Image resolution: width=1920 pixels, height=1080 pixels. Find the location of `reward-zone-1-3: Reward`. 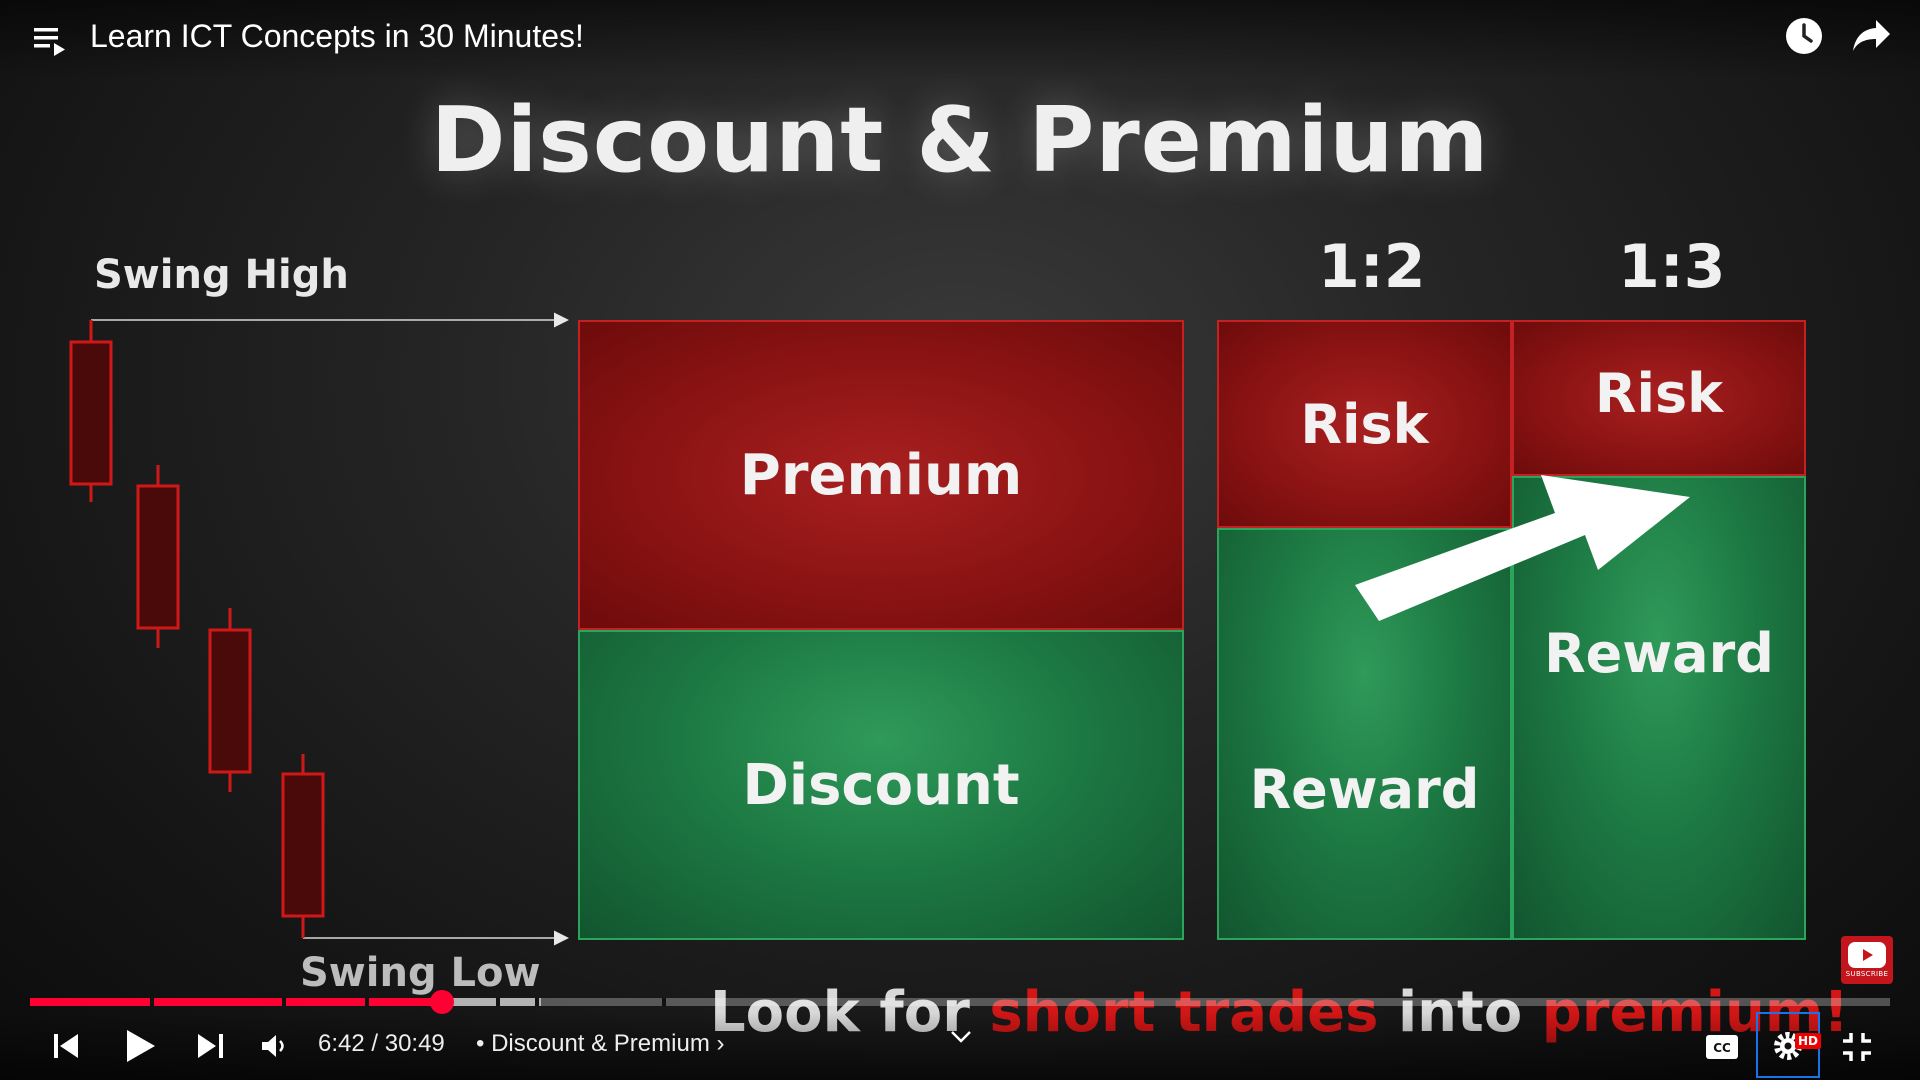

reward-zone-1-3: Reward is located at coordinates (1659, 708).